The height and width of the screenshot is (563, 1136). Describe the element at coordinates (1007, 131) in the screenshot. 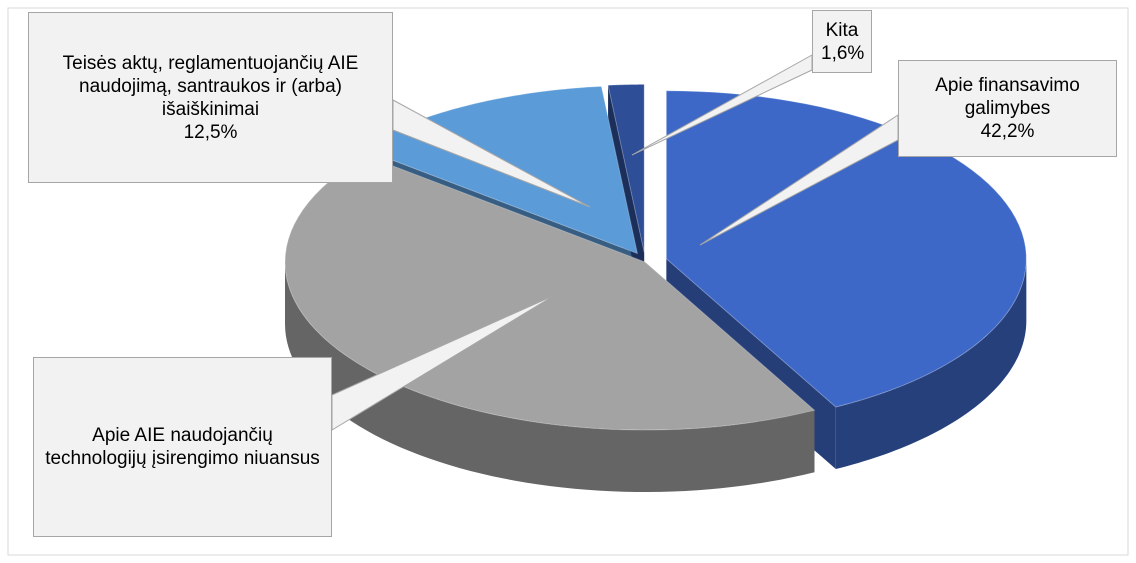

I see `value-label: 42,2%` at that location.